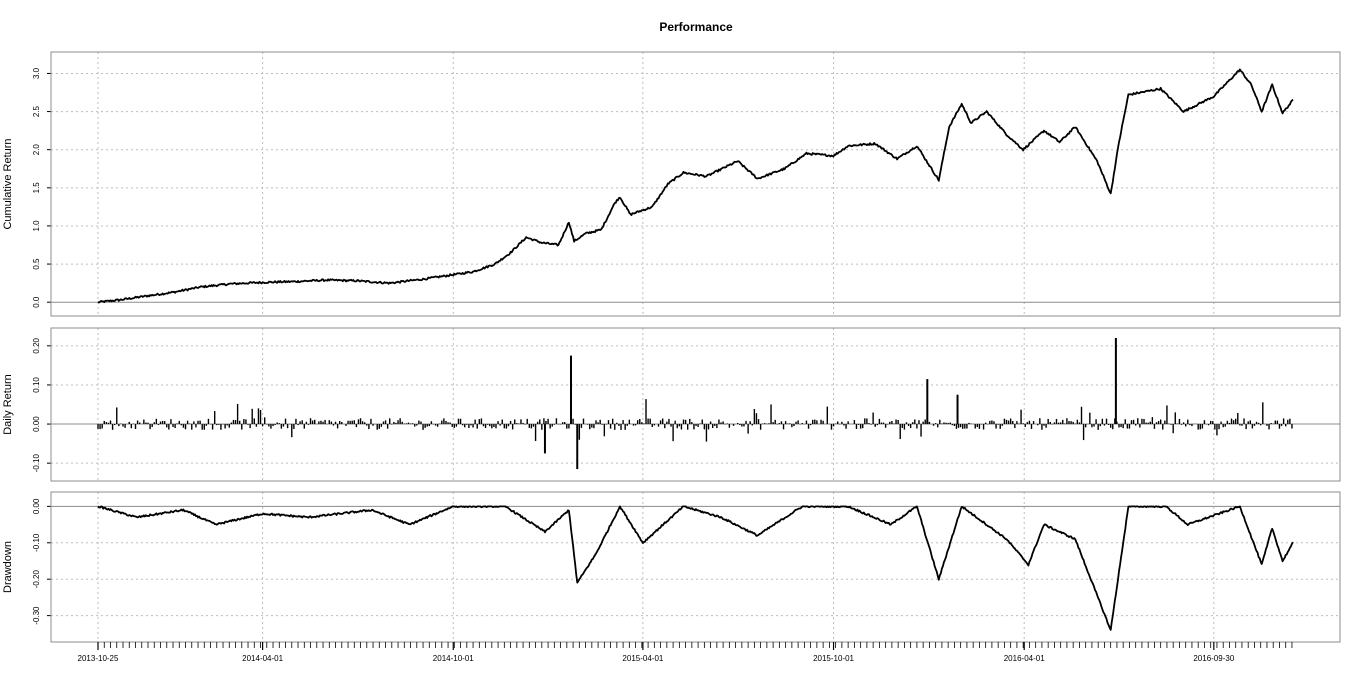 This screenshot has height=675, width=1353. Describe the element at coordinates (36, 302) in the screenshot. I see `y-tick-label: 0.0` at that location.